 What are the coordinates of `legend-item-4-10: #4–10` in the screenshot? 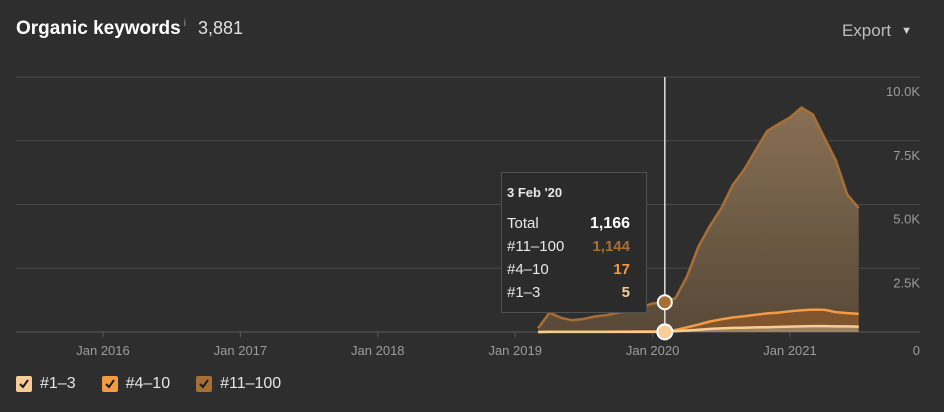 It's located at (136, 384).